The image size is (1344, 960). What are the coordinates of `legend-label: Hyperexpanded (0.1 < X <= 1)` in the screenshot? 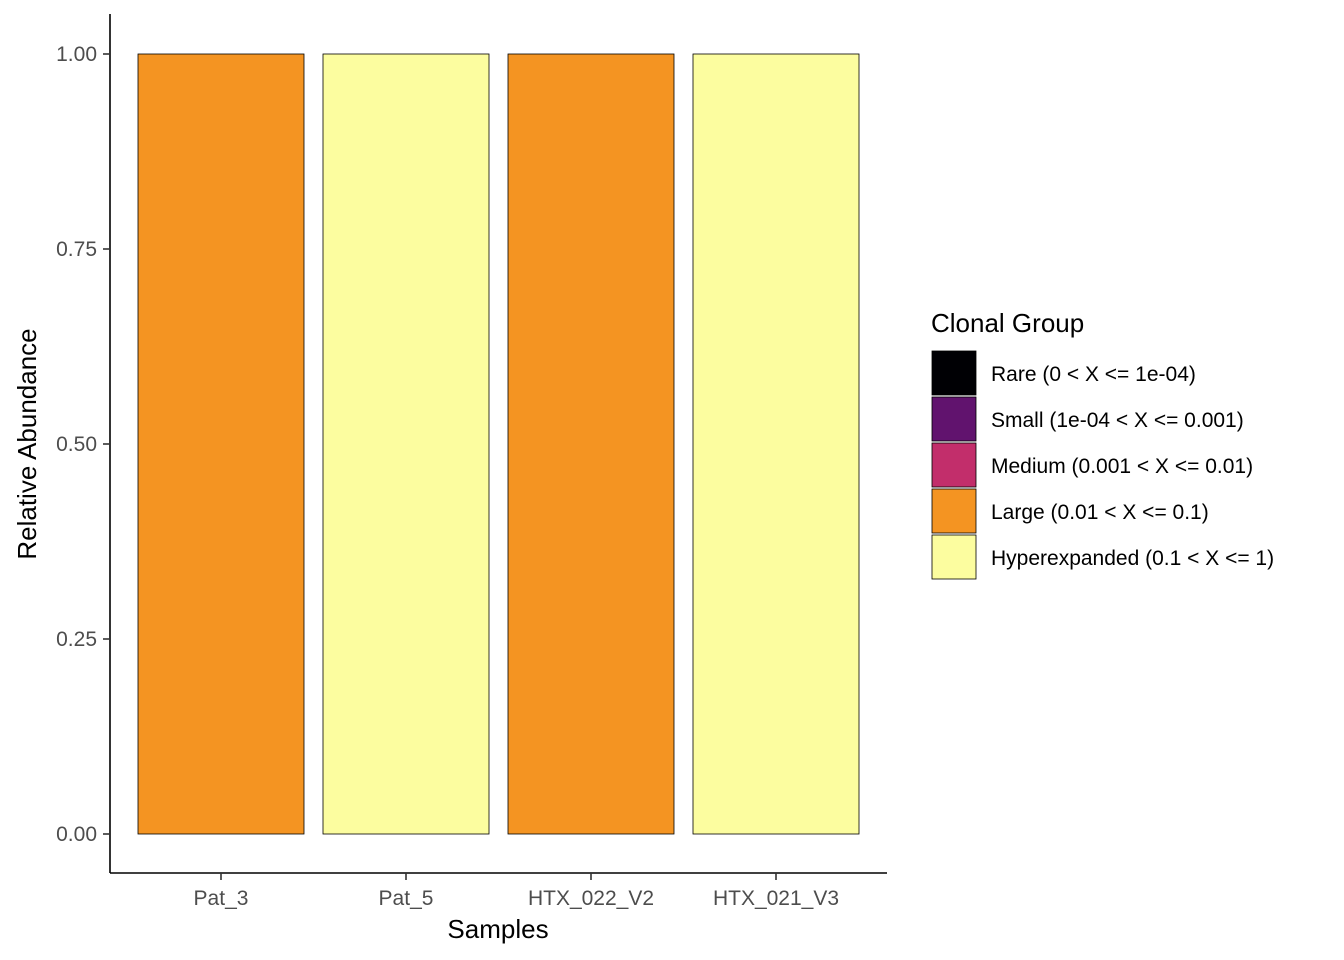 It's located at (1132, 558).